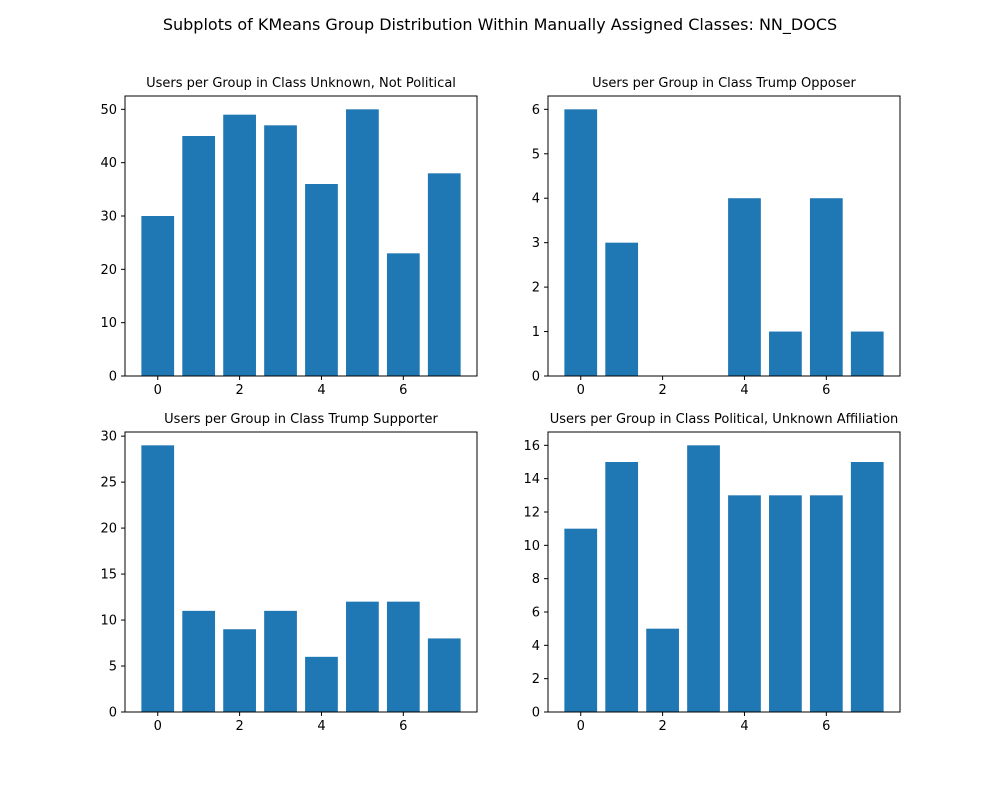  What do you see at coordinates (536, 579) in the screenshot?
I see `y-tick-label: 8` at bounding box center [536, 579].